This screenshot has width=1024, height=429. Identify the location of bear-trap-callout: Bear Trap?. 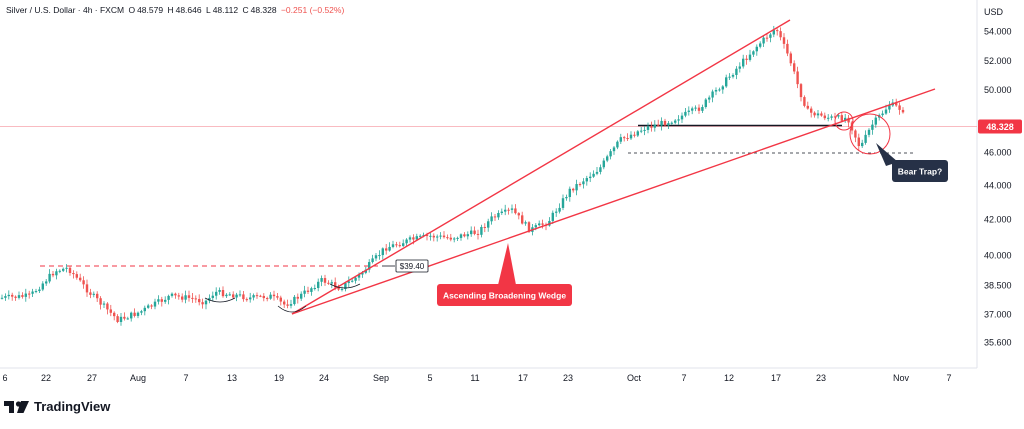
(912, 162).